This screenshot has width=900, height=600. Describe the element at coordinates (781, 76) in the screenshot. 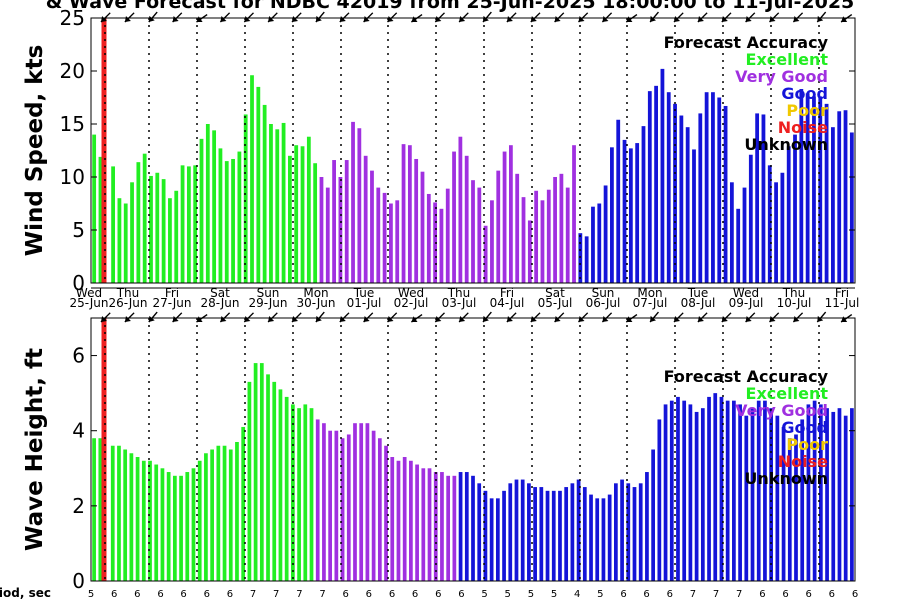

I see `legend-item-very-good: Very Good` at that location.